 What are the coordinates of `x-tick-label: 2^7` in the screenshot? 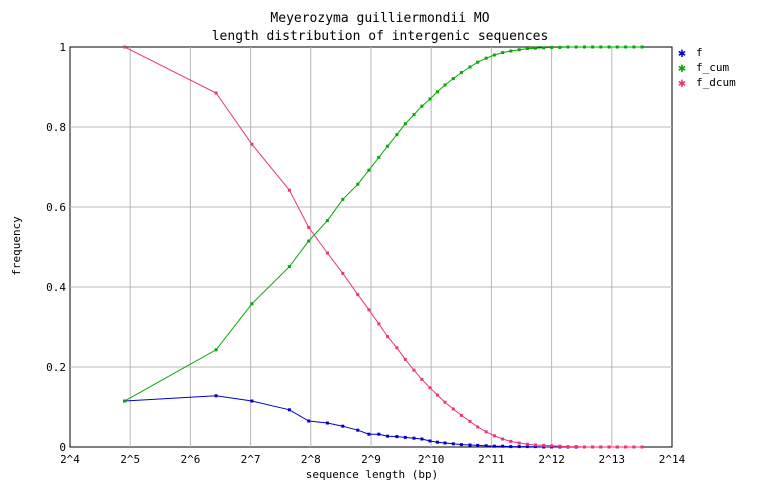 It's located at (251, 459).